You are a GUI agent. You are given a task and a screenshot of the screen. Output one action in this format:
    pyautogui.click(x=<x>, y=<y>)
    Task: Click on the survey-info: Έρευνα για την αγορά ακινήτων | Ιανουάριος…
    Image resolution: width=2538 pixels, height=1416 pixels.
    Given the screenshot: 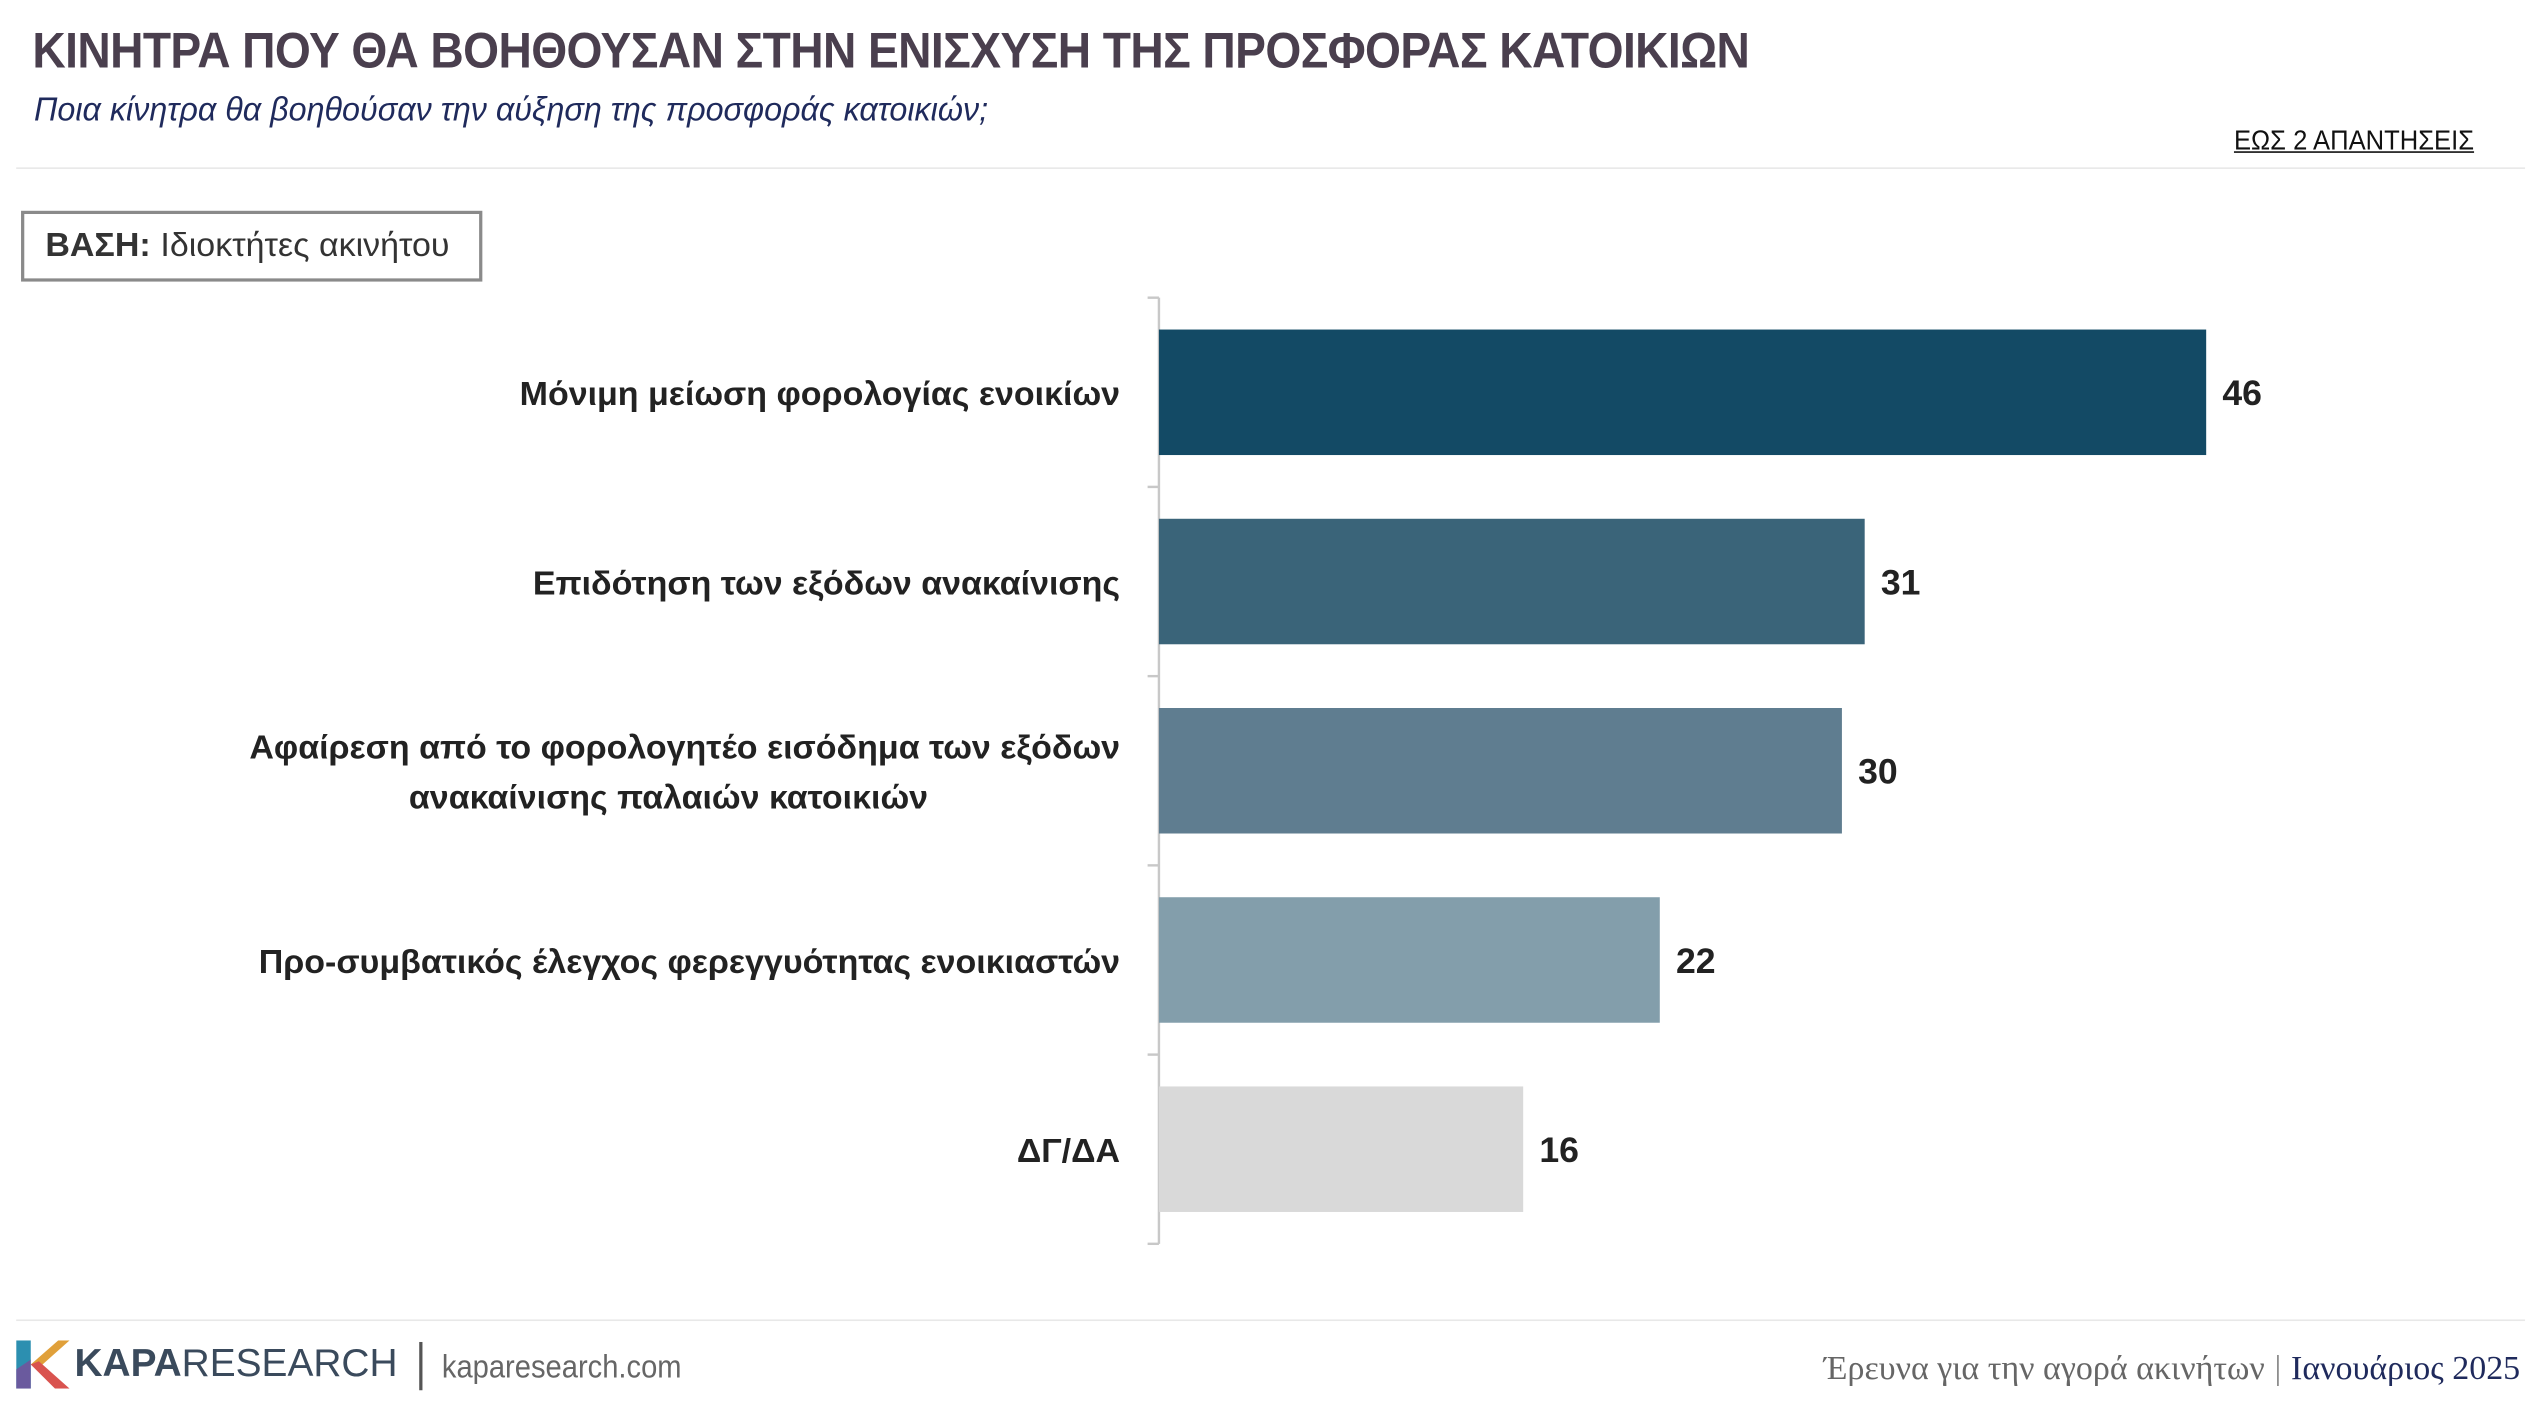 What is the action you would take?
    pyautogui.click(x=2172, y=1368)
    